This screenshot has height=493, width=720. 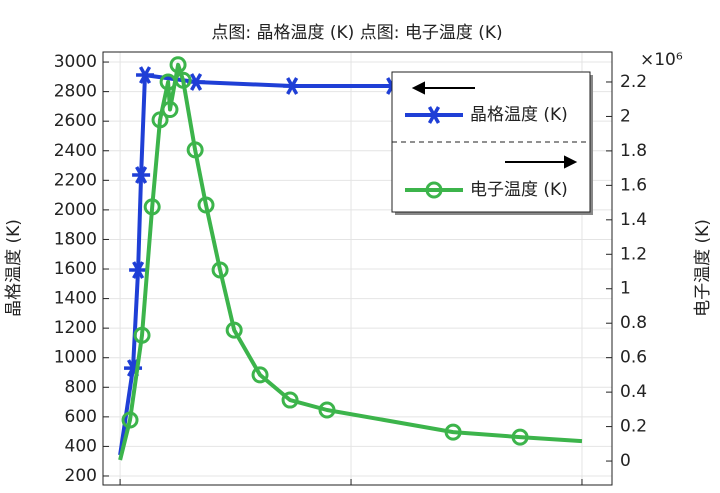 I want to click on y2-tick-label: 0.4, so click(x=633, y=392).